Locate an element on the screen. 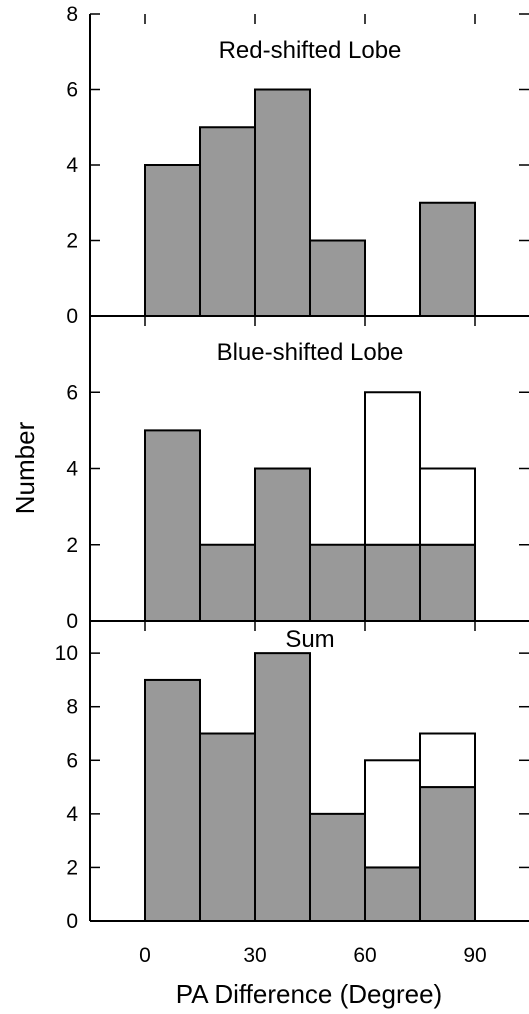 The width and height of the screenshot is (529, 1014). x-tick-label: 30 is located at coordinates (254, 955).